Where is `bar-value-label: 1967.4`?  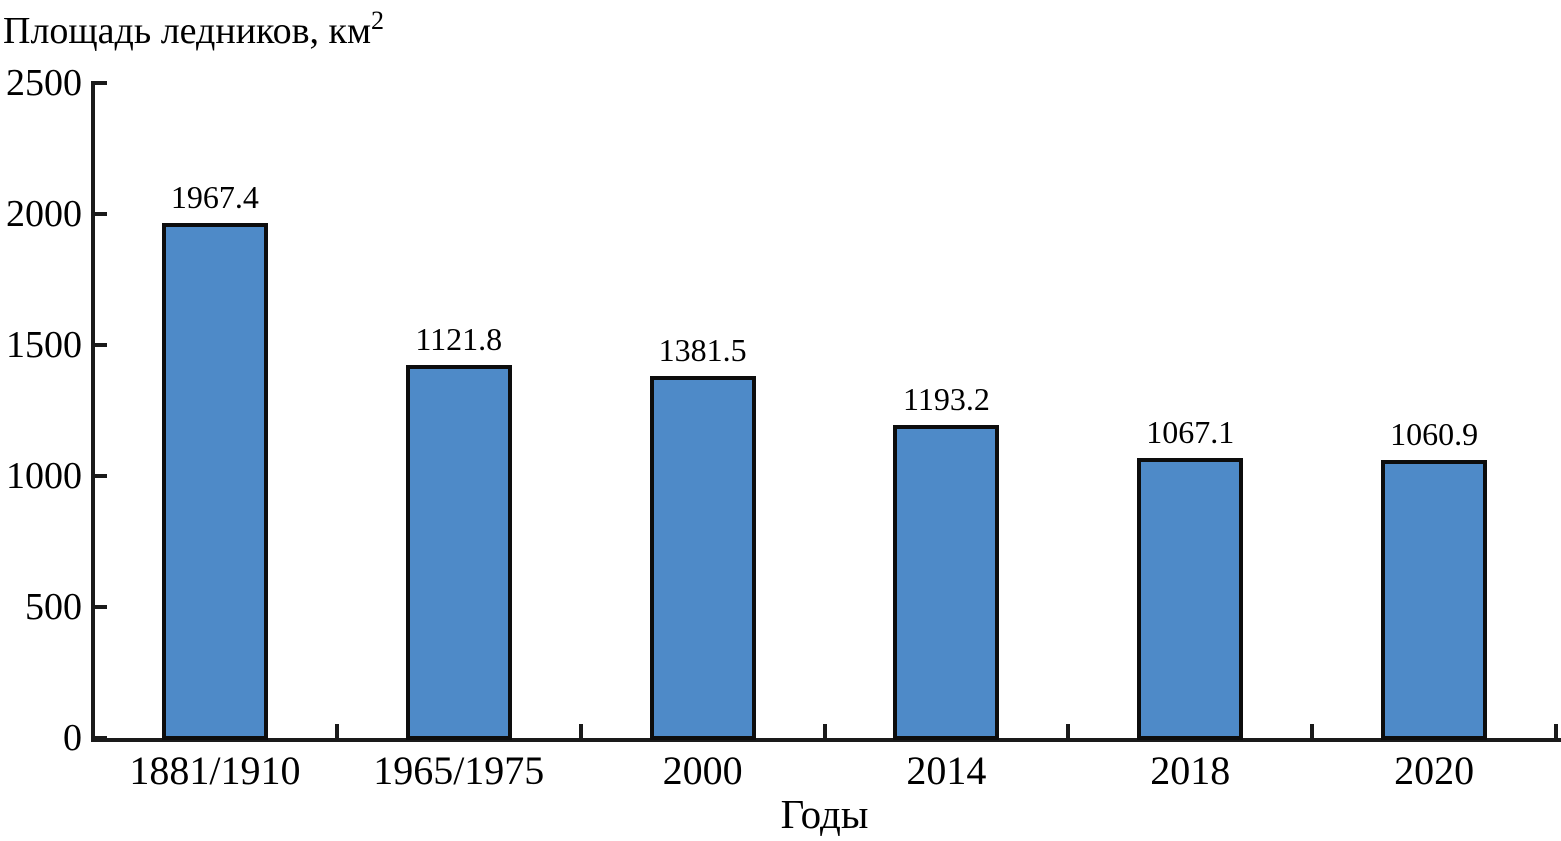 bar-value-label: 1967.4 is located at coordinates (214, 196).